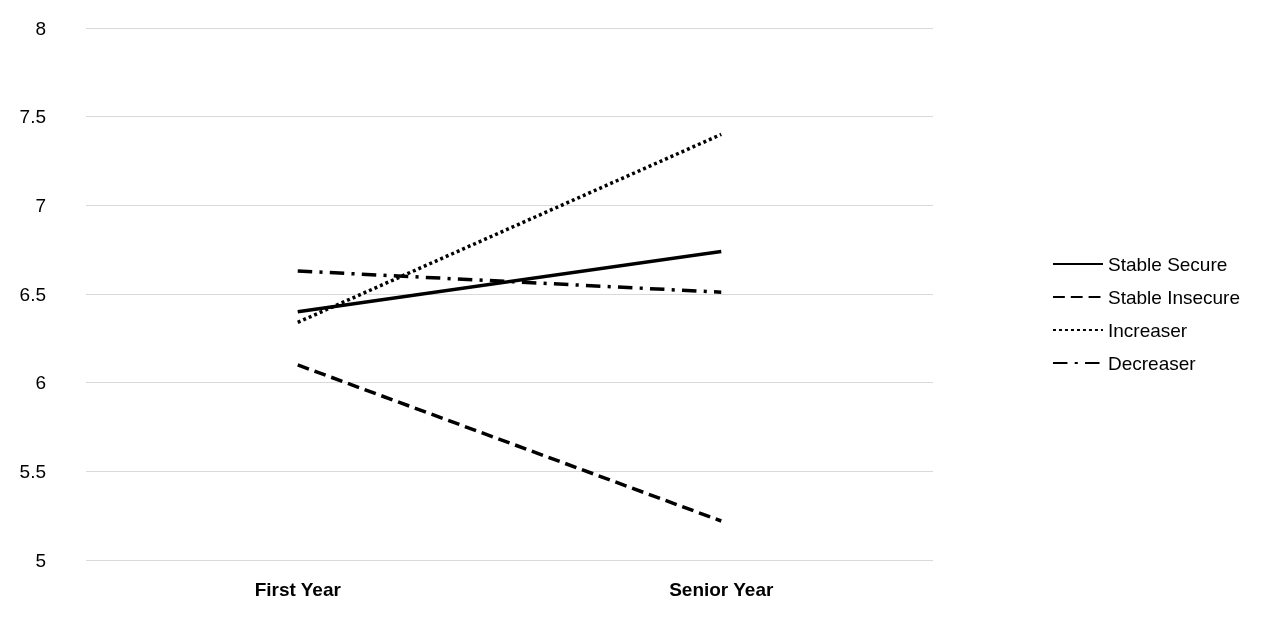 This screenshot has width=1263, height=627. I want to click on legend-label: Stable Secure, so click(1167, 264).